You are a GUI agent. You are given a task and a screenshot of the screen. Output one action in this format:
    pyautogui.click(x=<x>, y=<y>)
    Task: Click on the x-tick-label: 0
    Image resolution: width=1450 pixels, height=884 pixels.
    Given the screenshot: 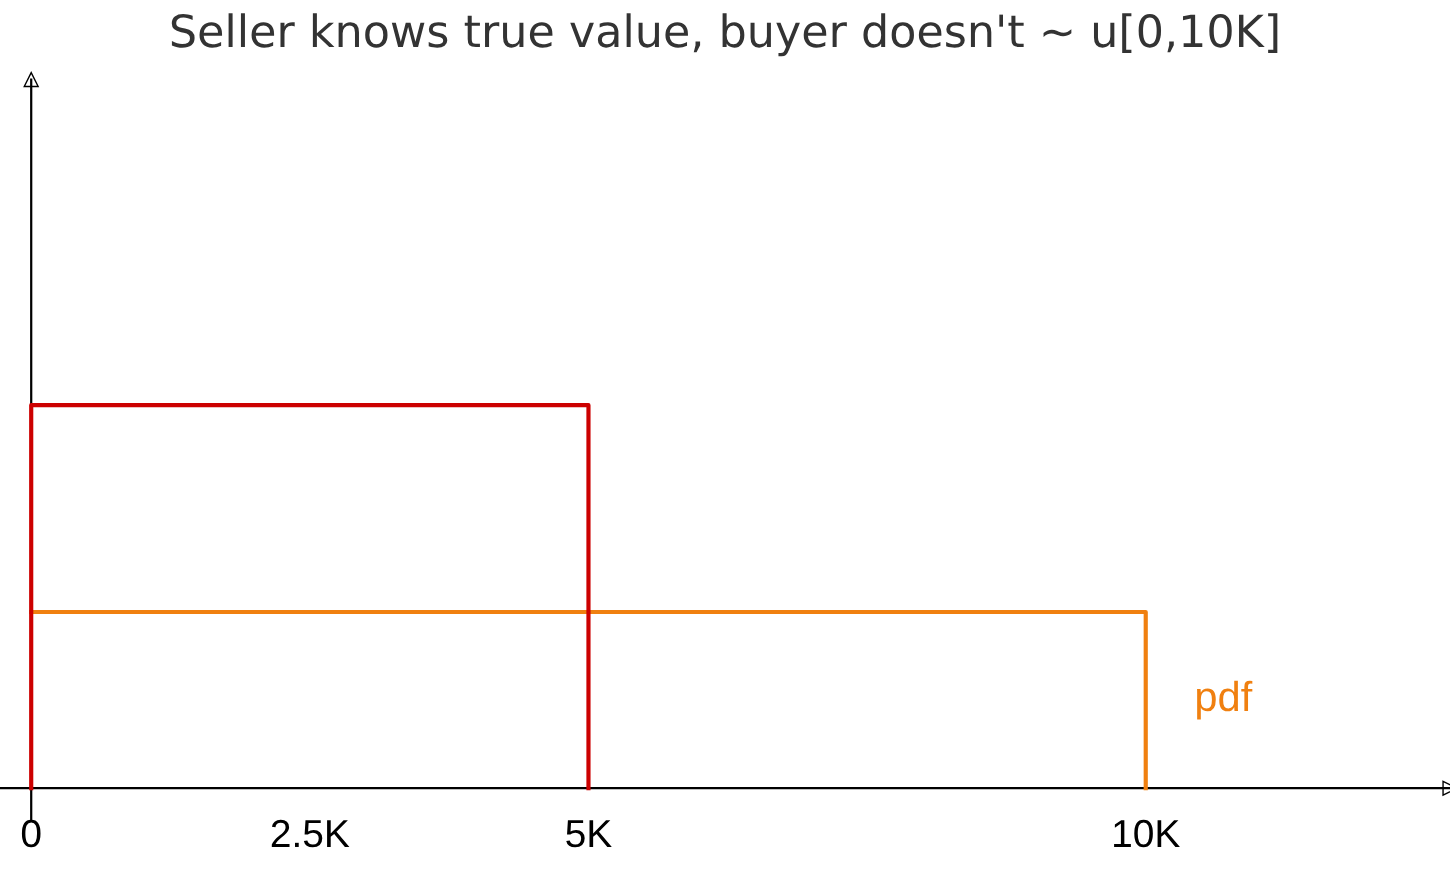 What is the action you would take?
    pyautogui.click(x=31, y=833)
    